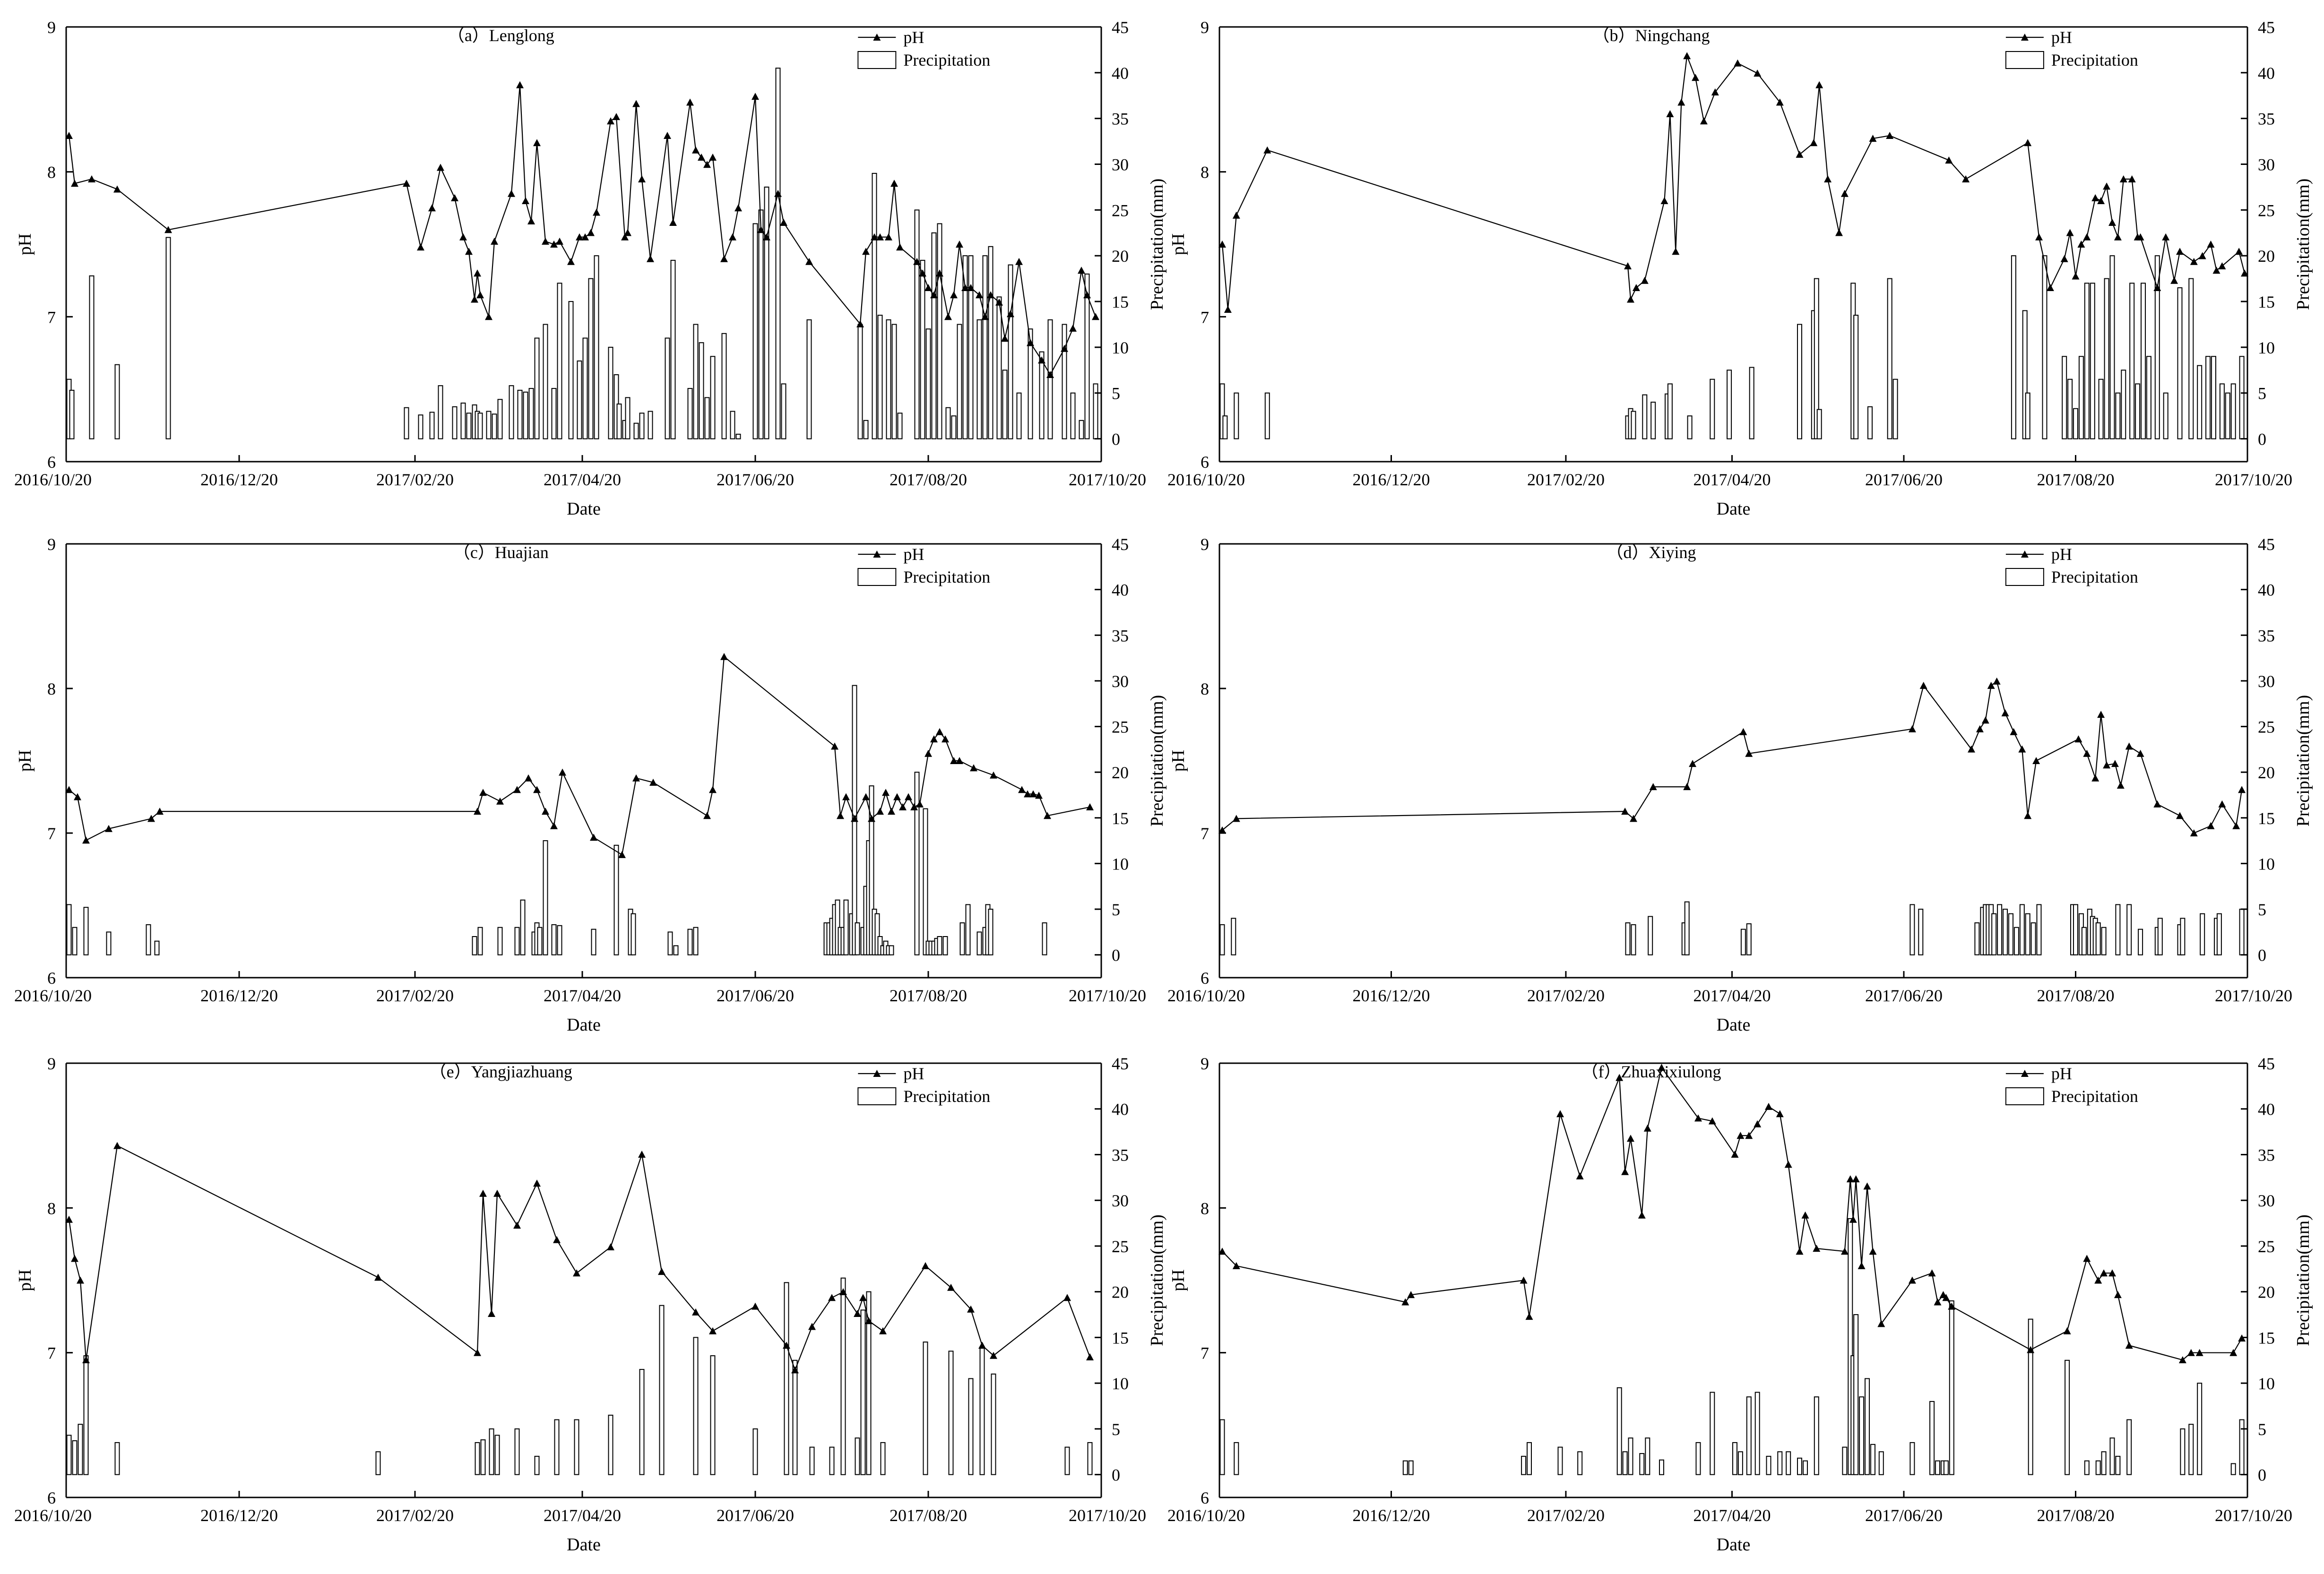 Image resolution: width=2324 pixels, height=1574 pixels. What do you see at coordinates (877, 577) in the screenshot?
I see `legend-precip-swatch` at bounding box center [877, 577].